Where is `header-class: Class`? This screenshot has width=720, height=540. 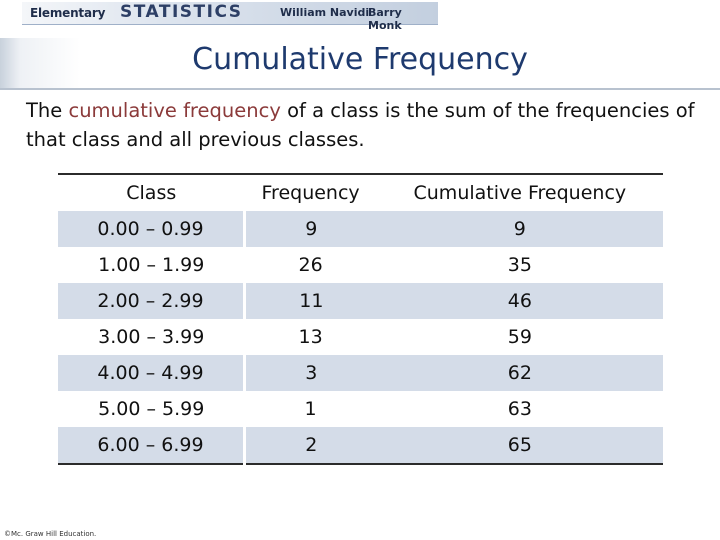
header-class: Class is located at coordinates (151, 193).